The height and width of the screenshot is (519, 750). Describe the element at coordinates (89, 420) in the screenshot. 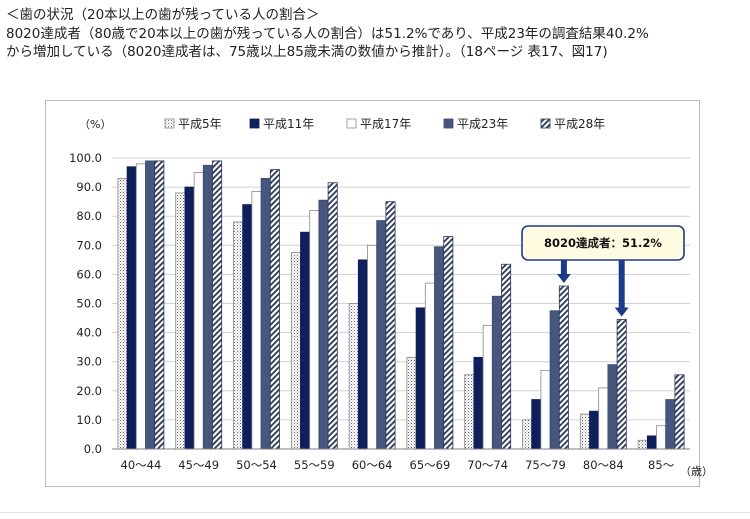

I see `y-tick-label: 10.0` at that location.